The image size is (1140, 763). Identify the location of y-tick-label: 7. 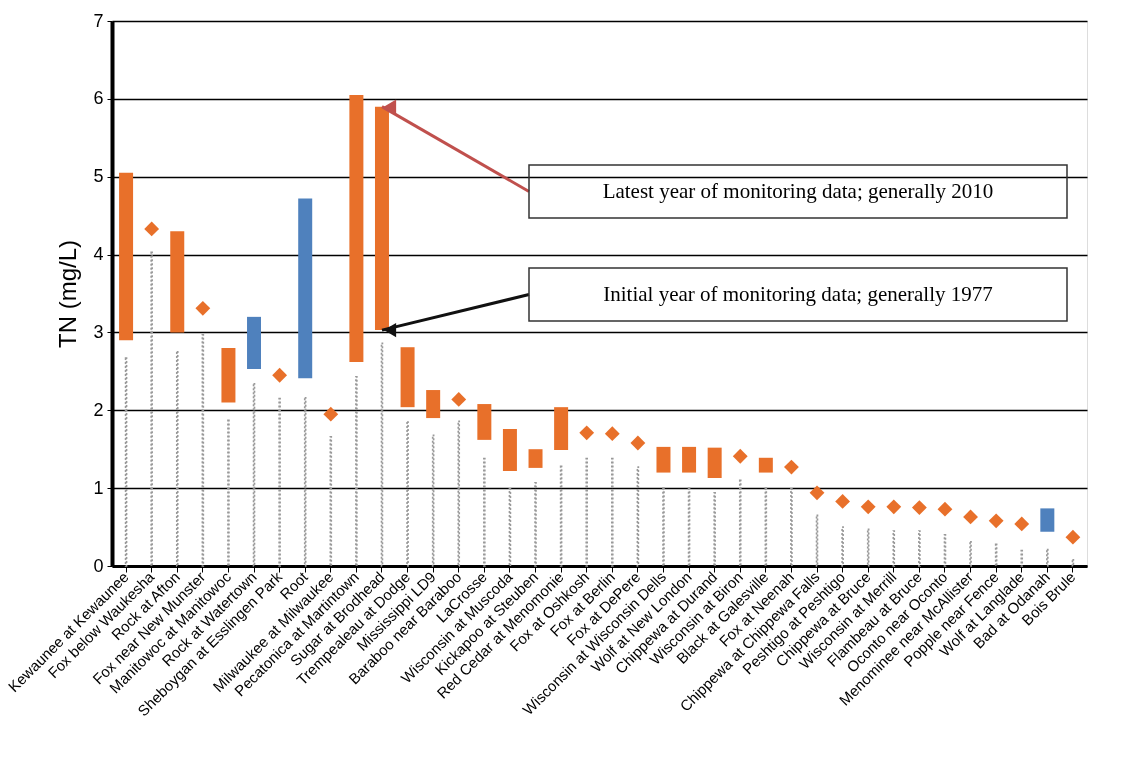
(98, 20).